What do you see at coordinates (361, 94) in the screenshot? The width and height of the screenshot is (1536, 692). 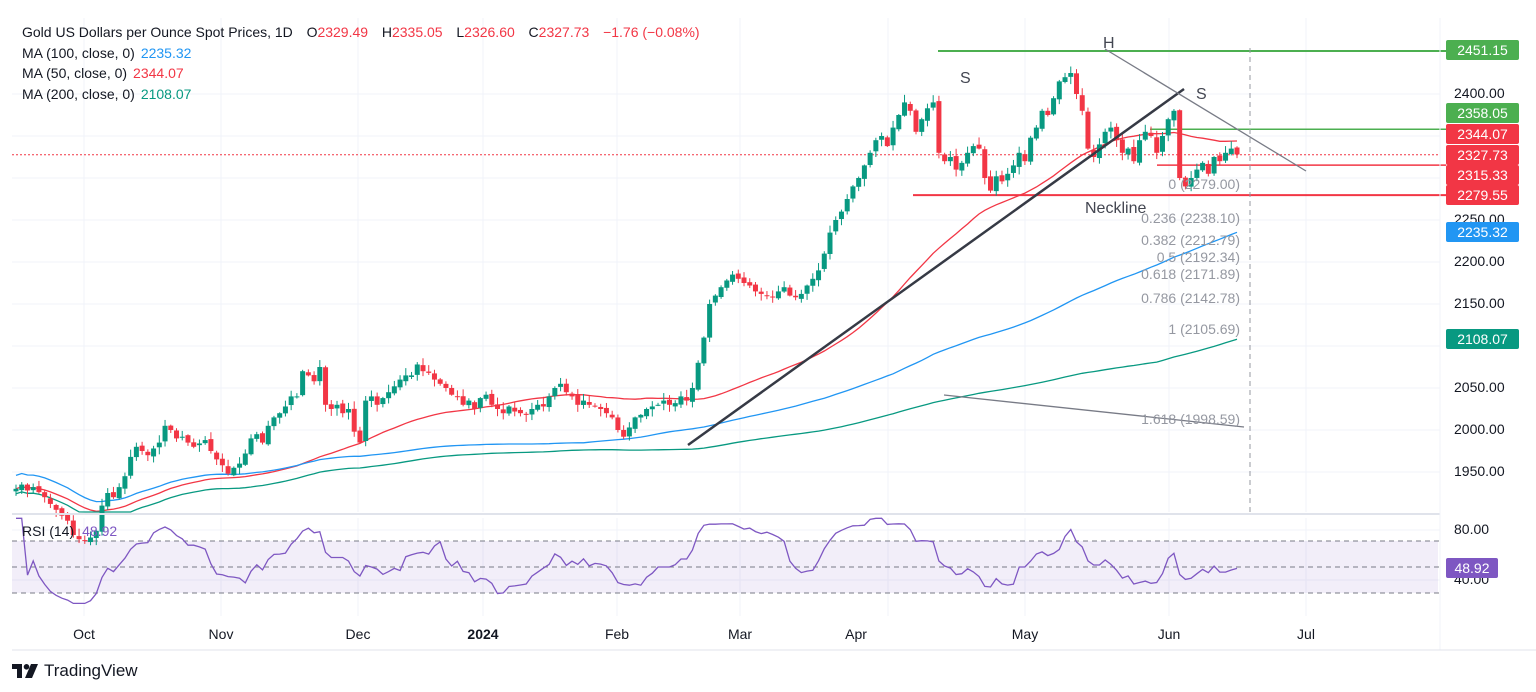 I see `ma200-legend: MA (200, close, 0) 2108.07` at bounding box center [361, 94].